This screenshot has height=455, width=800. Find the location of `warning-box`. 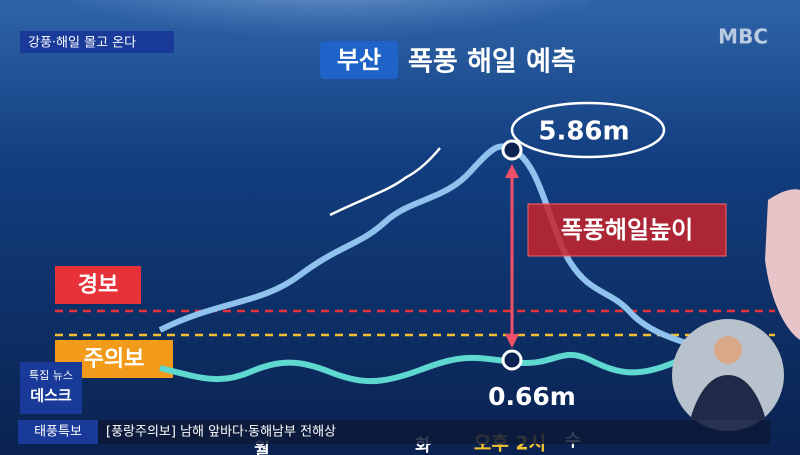

warning-box is located at coordinates (98, 285).